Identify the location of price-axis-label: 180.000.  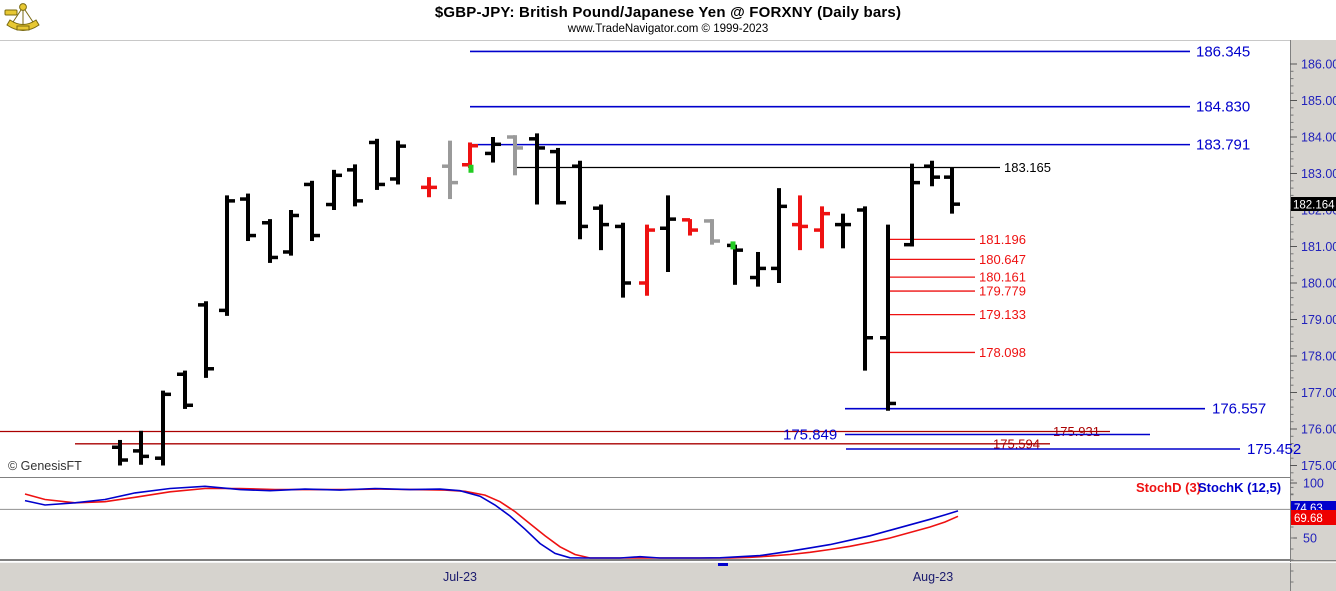
(1318, 284).